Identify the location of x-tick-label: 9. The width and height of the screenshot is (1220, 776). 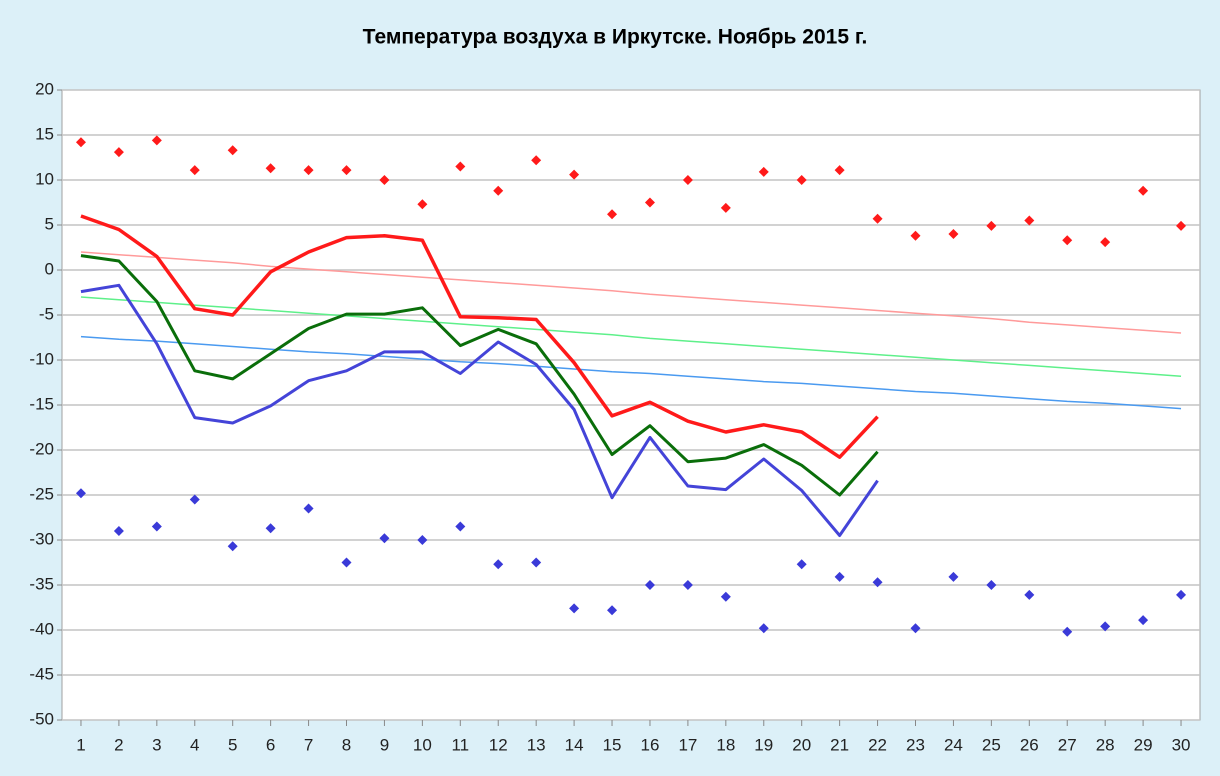
(384, 744).